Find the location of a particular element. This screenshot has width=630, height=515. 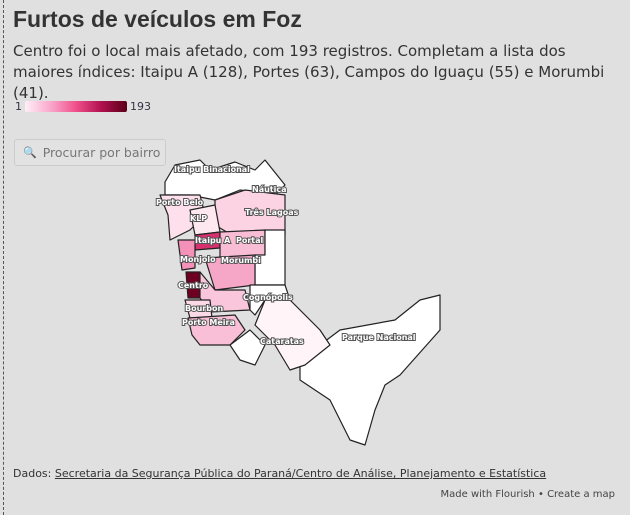

map-label: Itaipu A is located at coordinates (213, 240).